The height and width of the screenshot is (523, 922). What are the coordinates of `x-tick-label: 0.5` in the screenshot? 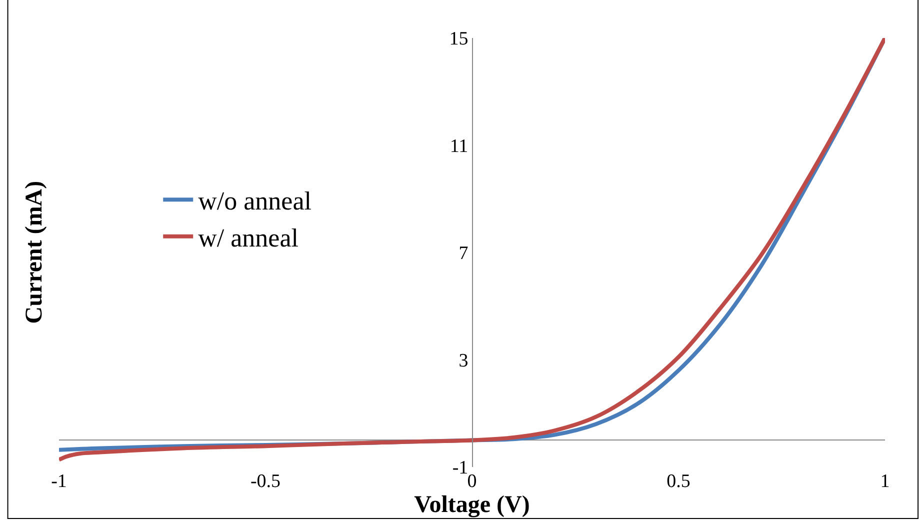 It's located at (678, 481).